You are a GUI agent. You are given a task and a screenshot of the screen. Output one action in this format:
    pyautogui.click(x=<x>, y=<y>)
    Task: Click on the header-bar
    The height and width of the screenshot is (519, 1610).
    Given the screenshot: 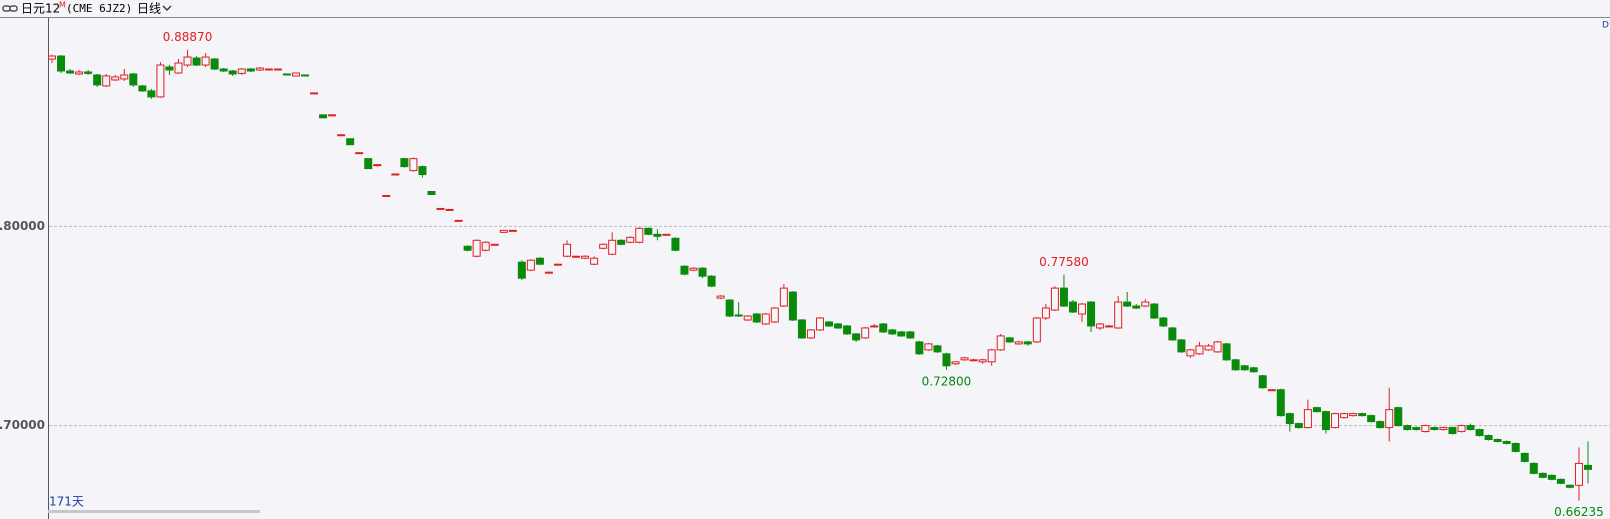 What is the action you would take?
    pyautogui.click(x=805, y=8)
    